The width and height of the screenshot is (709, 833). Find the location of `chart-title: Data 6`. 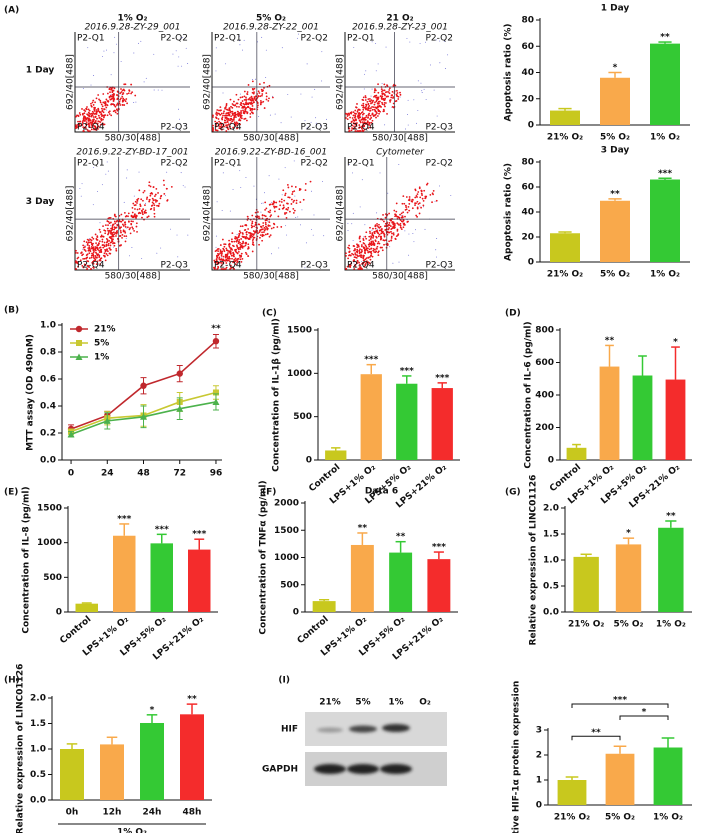

chart-title: Data 6 is located at coordinates (381, 492).